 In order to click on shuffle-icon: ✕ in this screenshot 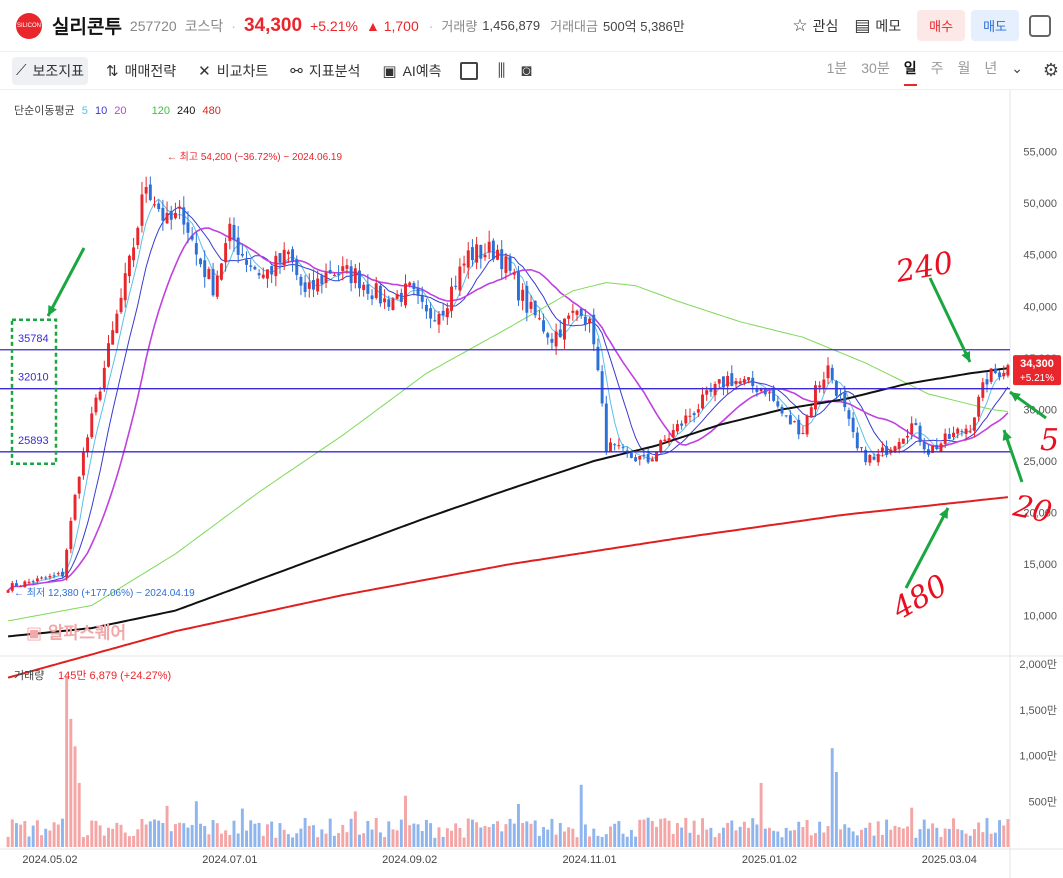, I will do `click(204, 71)`.